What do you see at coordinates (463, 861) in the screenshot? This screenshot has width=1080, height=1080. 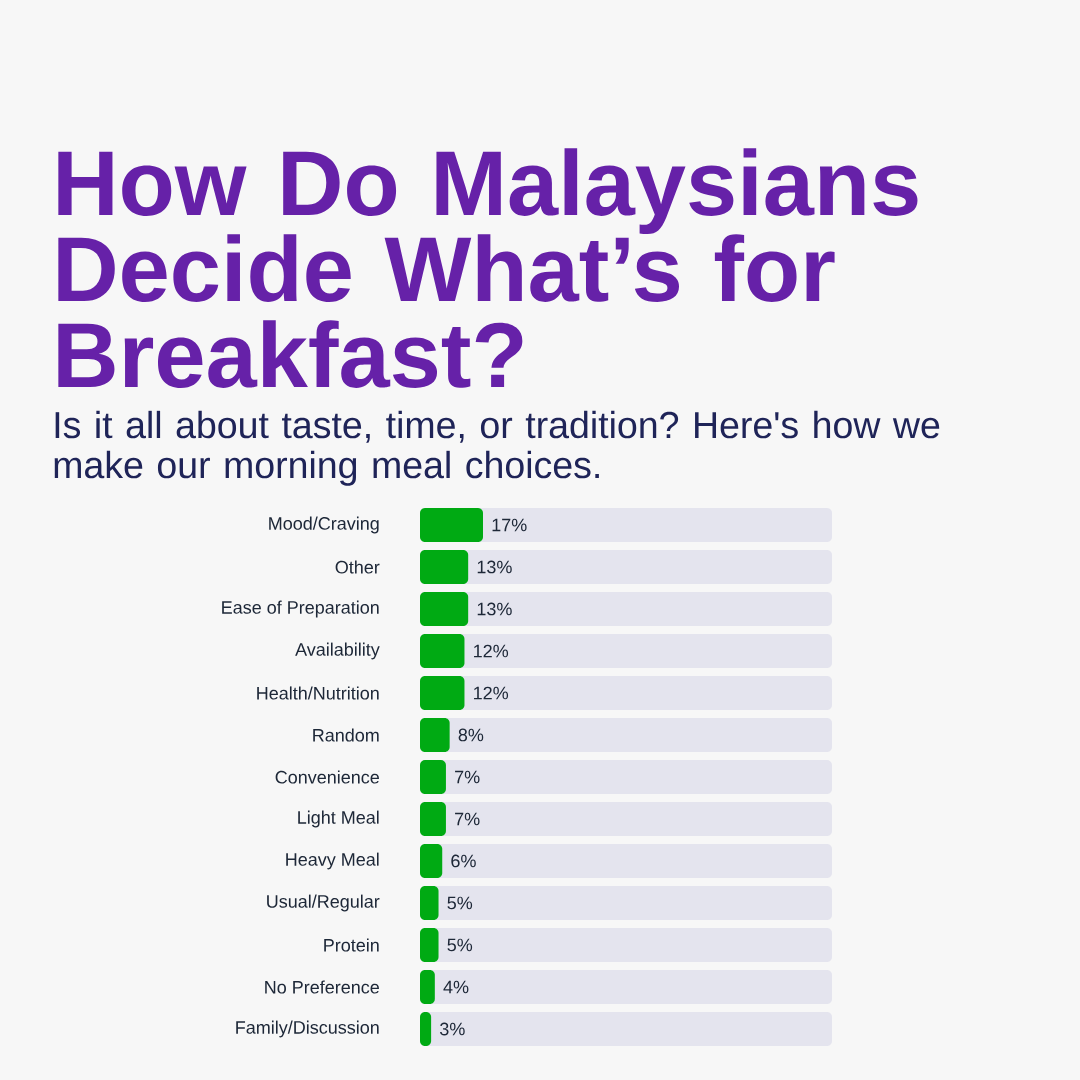 I see `data-label: 6%` at bounding box center [463, 861].